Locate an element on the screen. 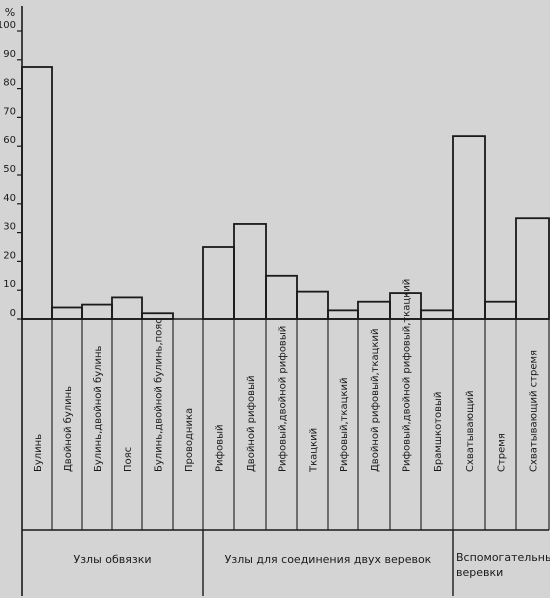 The width and height of the screenshot is (550, 598). category-label: Двойной булинь is located at coordinates (68, 429).